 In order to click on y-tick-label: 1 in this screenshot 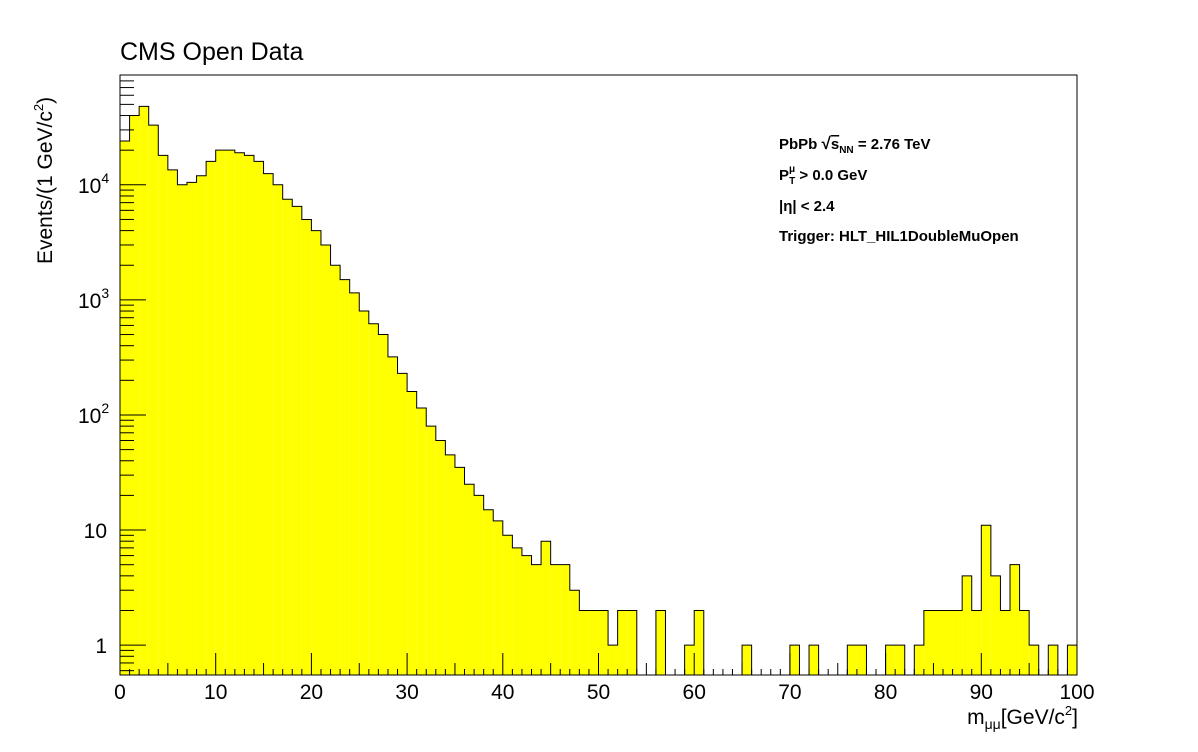, I will do `click(101, 646)`.